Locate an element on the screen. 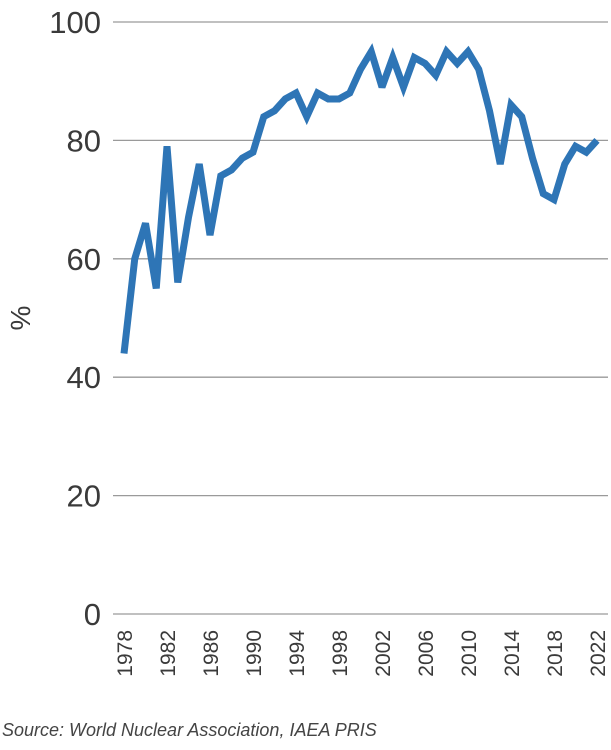 The width and height of the screenshot is (611, 750). x-tick-label: 2022 is located at coordinates (598, 653).